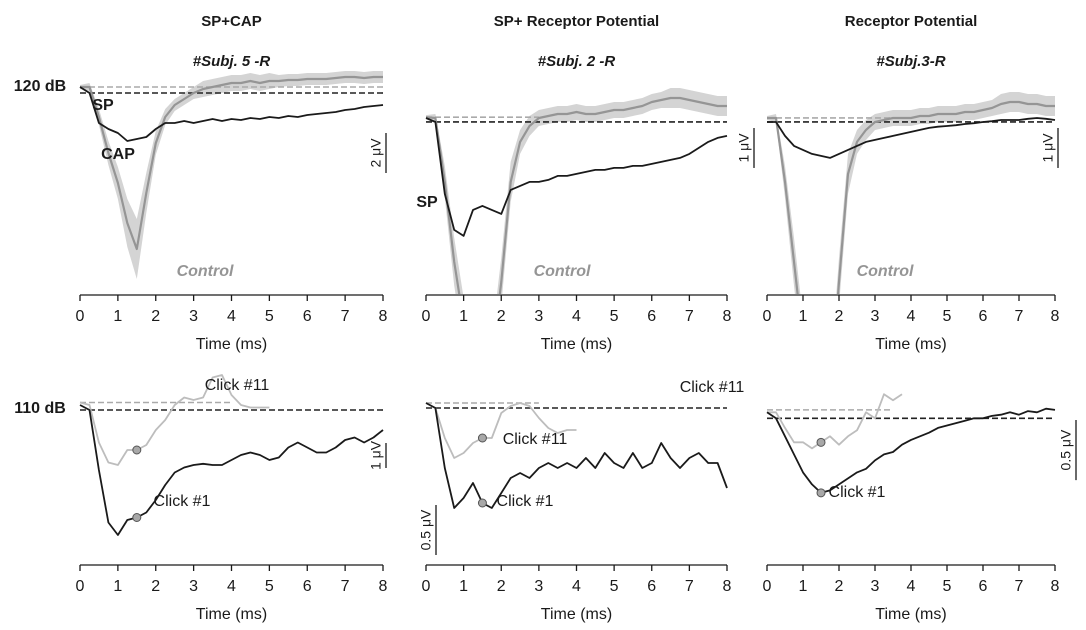  I want to click on level-label: 110 dB, so click(40, 408).